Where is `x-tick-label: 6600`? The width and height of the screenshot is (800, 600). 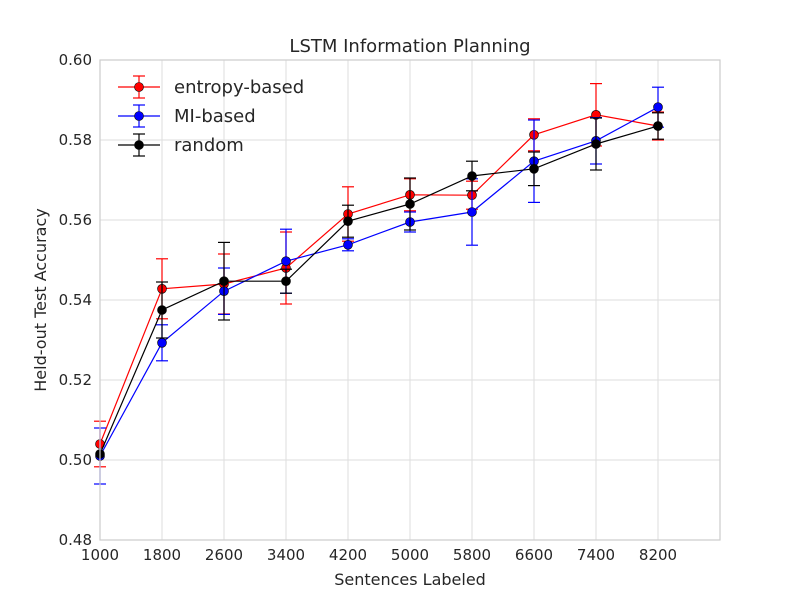
x-tick-label: 6600 is located at coordinates (534, 555).